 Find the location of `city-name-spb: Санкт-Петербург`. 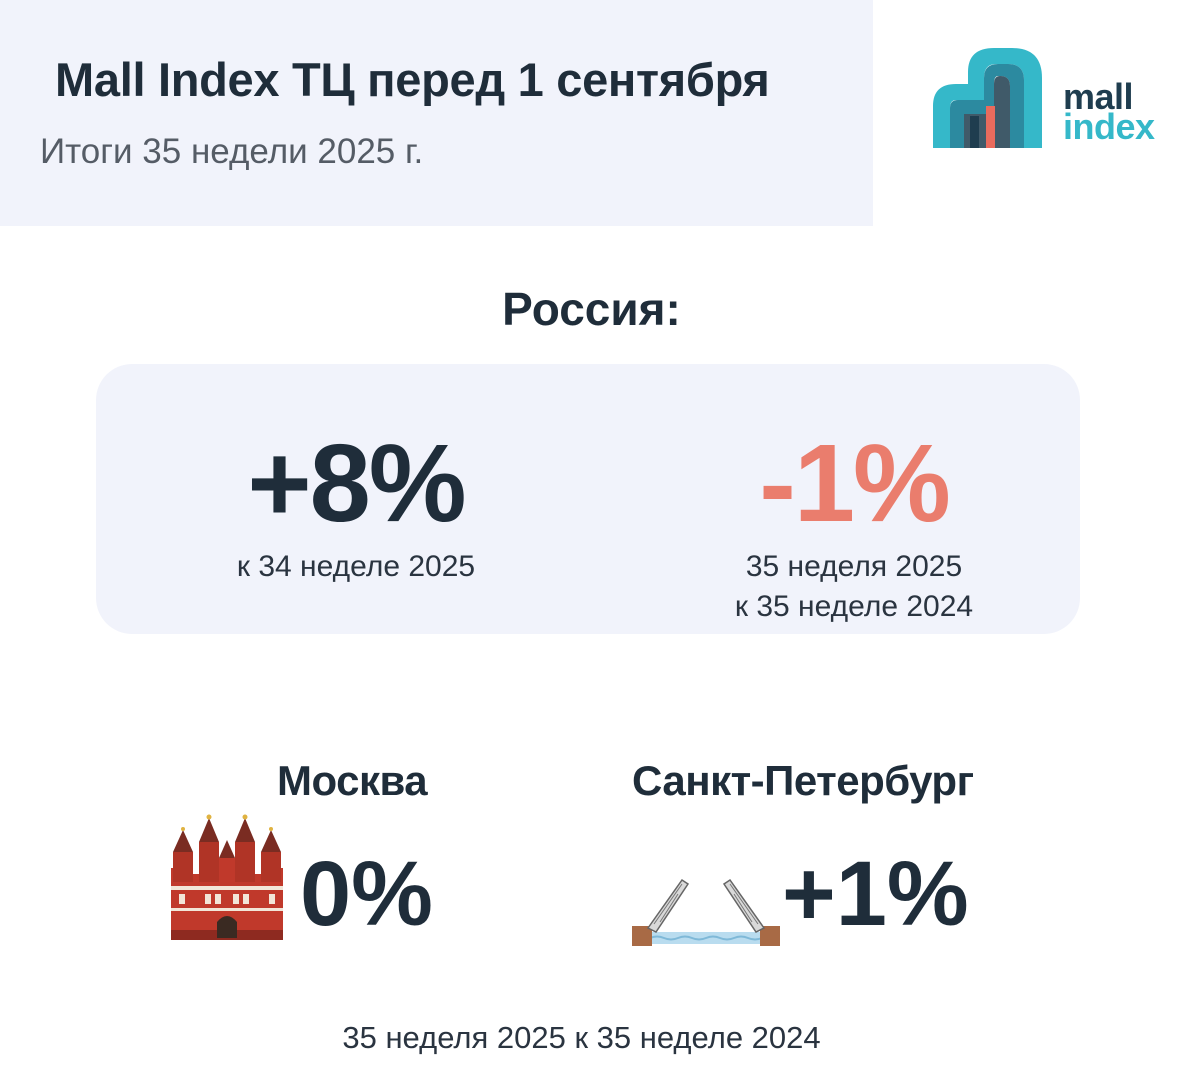

city-name-spb: Санкт-Петербург is located at coordinates (803, 780).